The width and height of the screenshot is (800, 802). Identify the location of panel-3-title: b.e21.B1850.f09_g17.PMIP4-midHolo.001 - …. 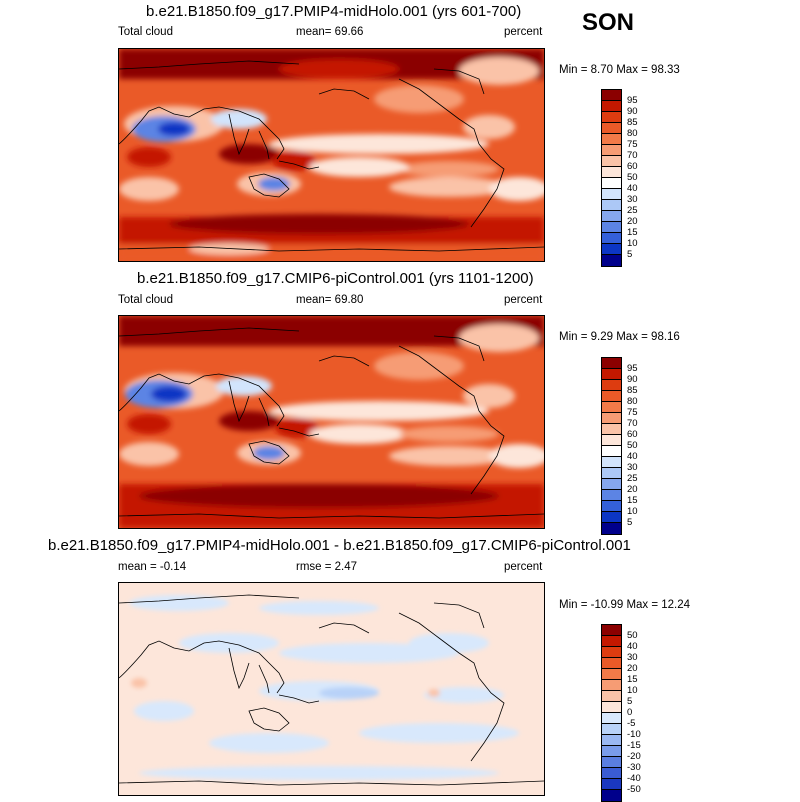
(339, 545).